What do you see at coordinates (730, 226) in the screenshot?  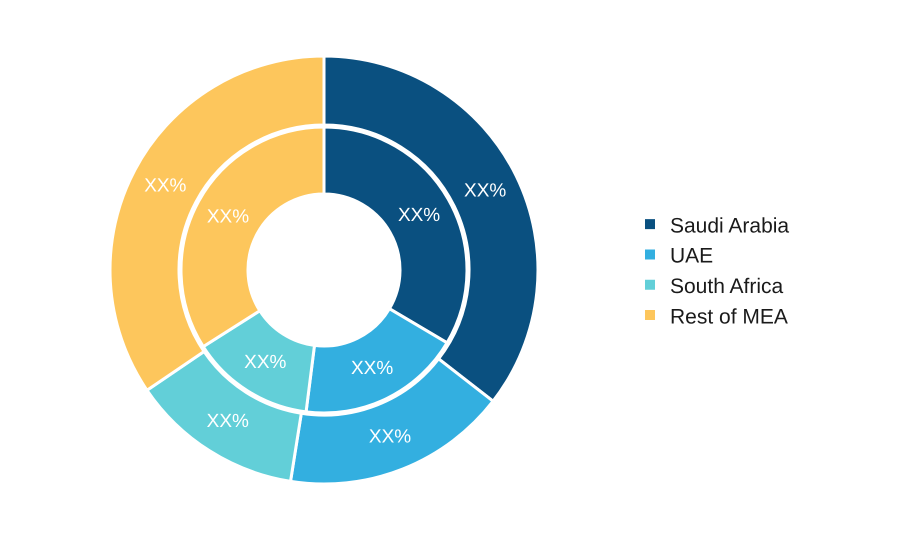 I see `legend-label: Saudi Arabia` at bounding box center [730, 226].